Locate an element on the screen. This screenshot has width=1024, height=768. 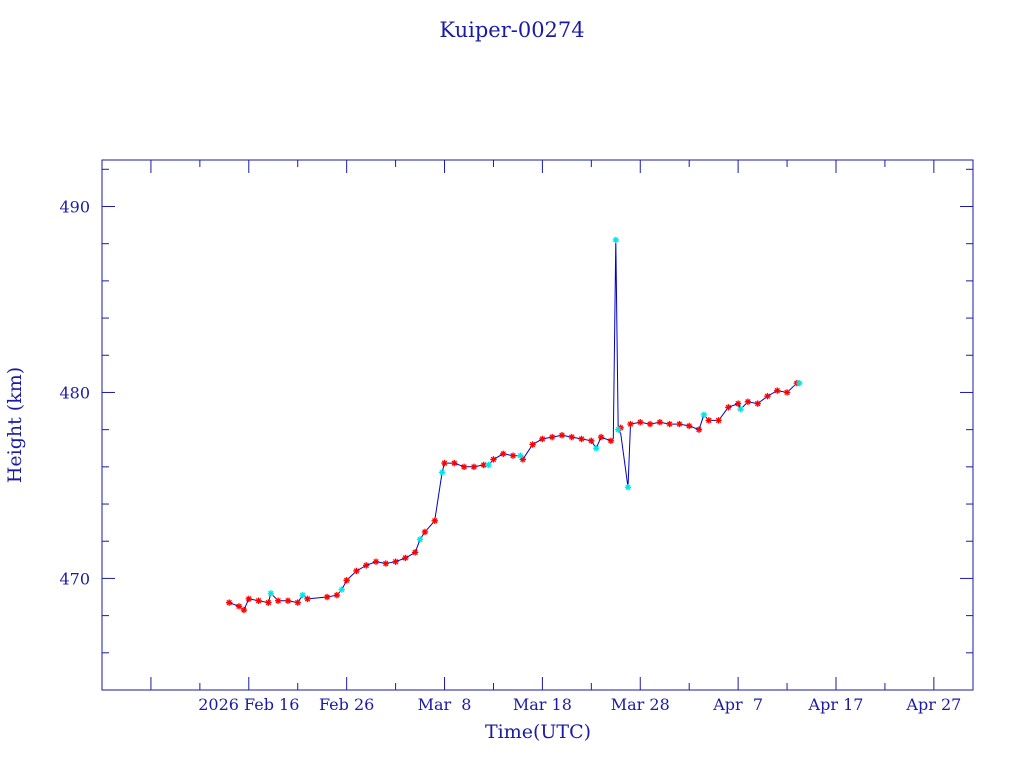
chart-title: Kuiper-00274 is located at coordinates (511, 30).